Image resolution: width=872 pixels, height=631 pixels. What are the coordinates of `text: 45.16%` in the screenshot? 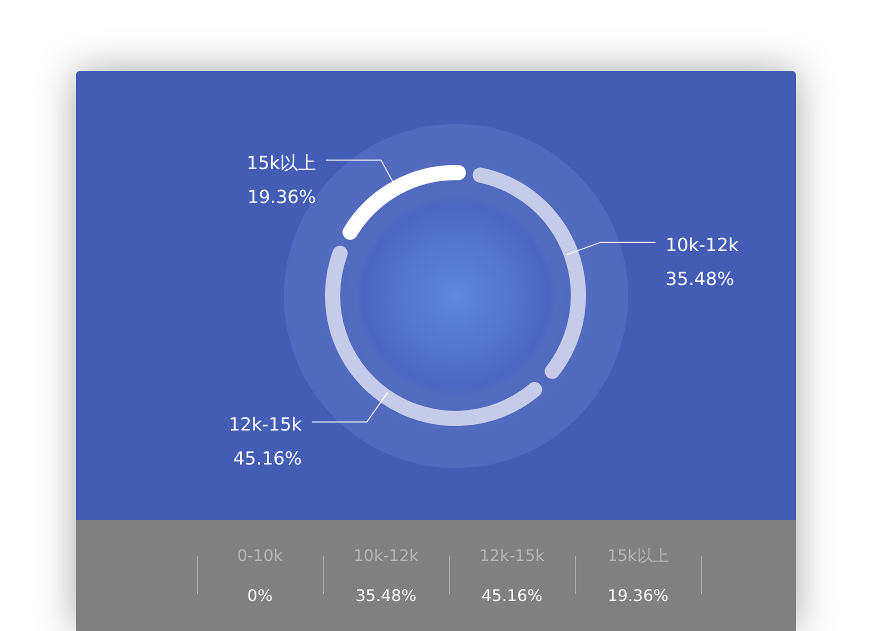 It's located at (511, 595).